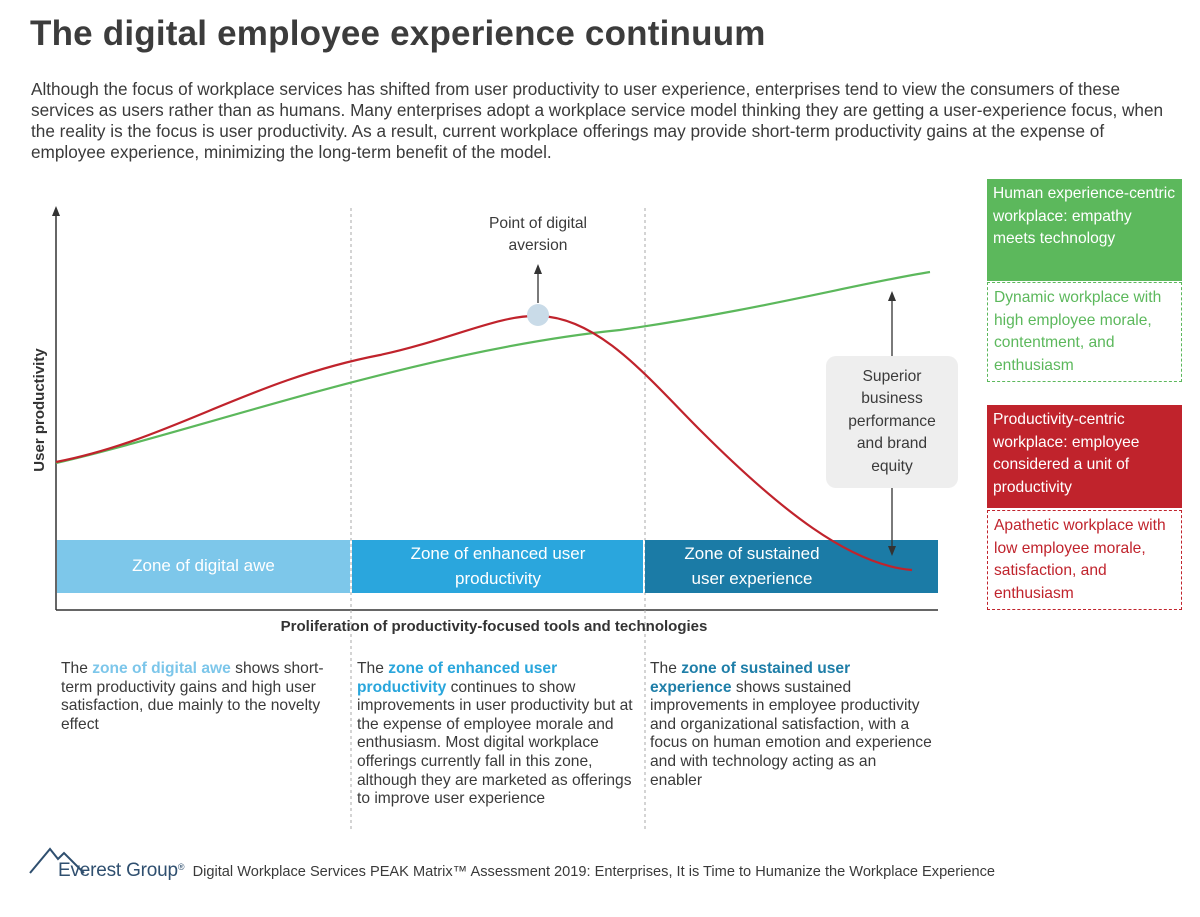 The height and width of the screenshot is (917, 1200). I want to click on y-axis-label: User productivity, so click(39, 410).